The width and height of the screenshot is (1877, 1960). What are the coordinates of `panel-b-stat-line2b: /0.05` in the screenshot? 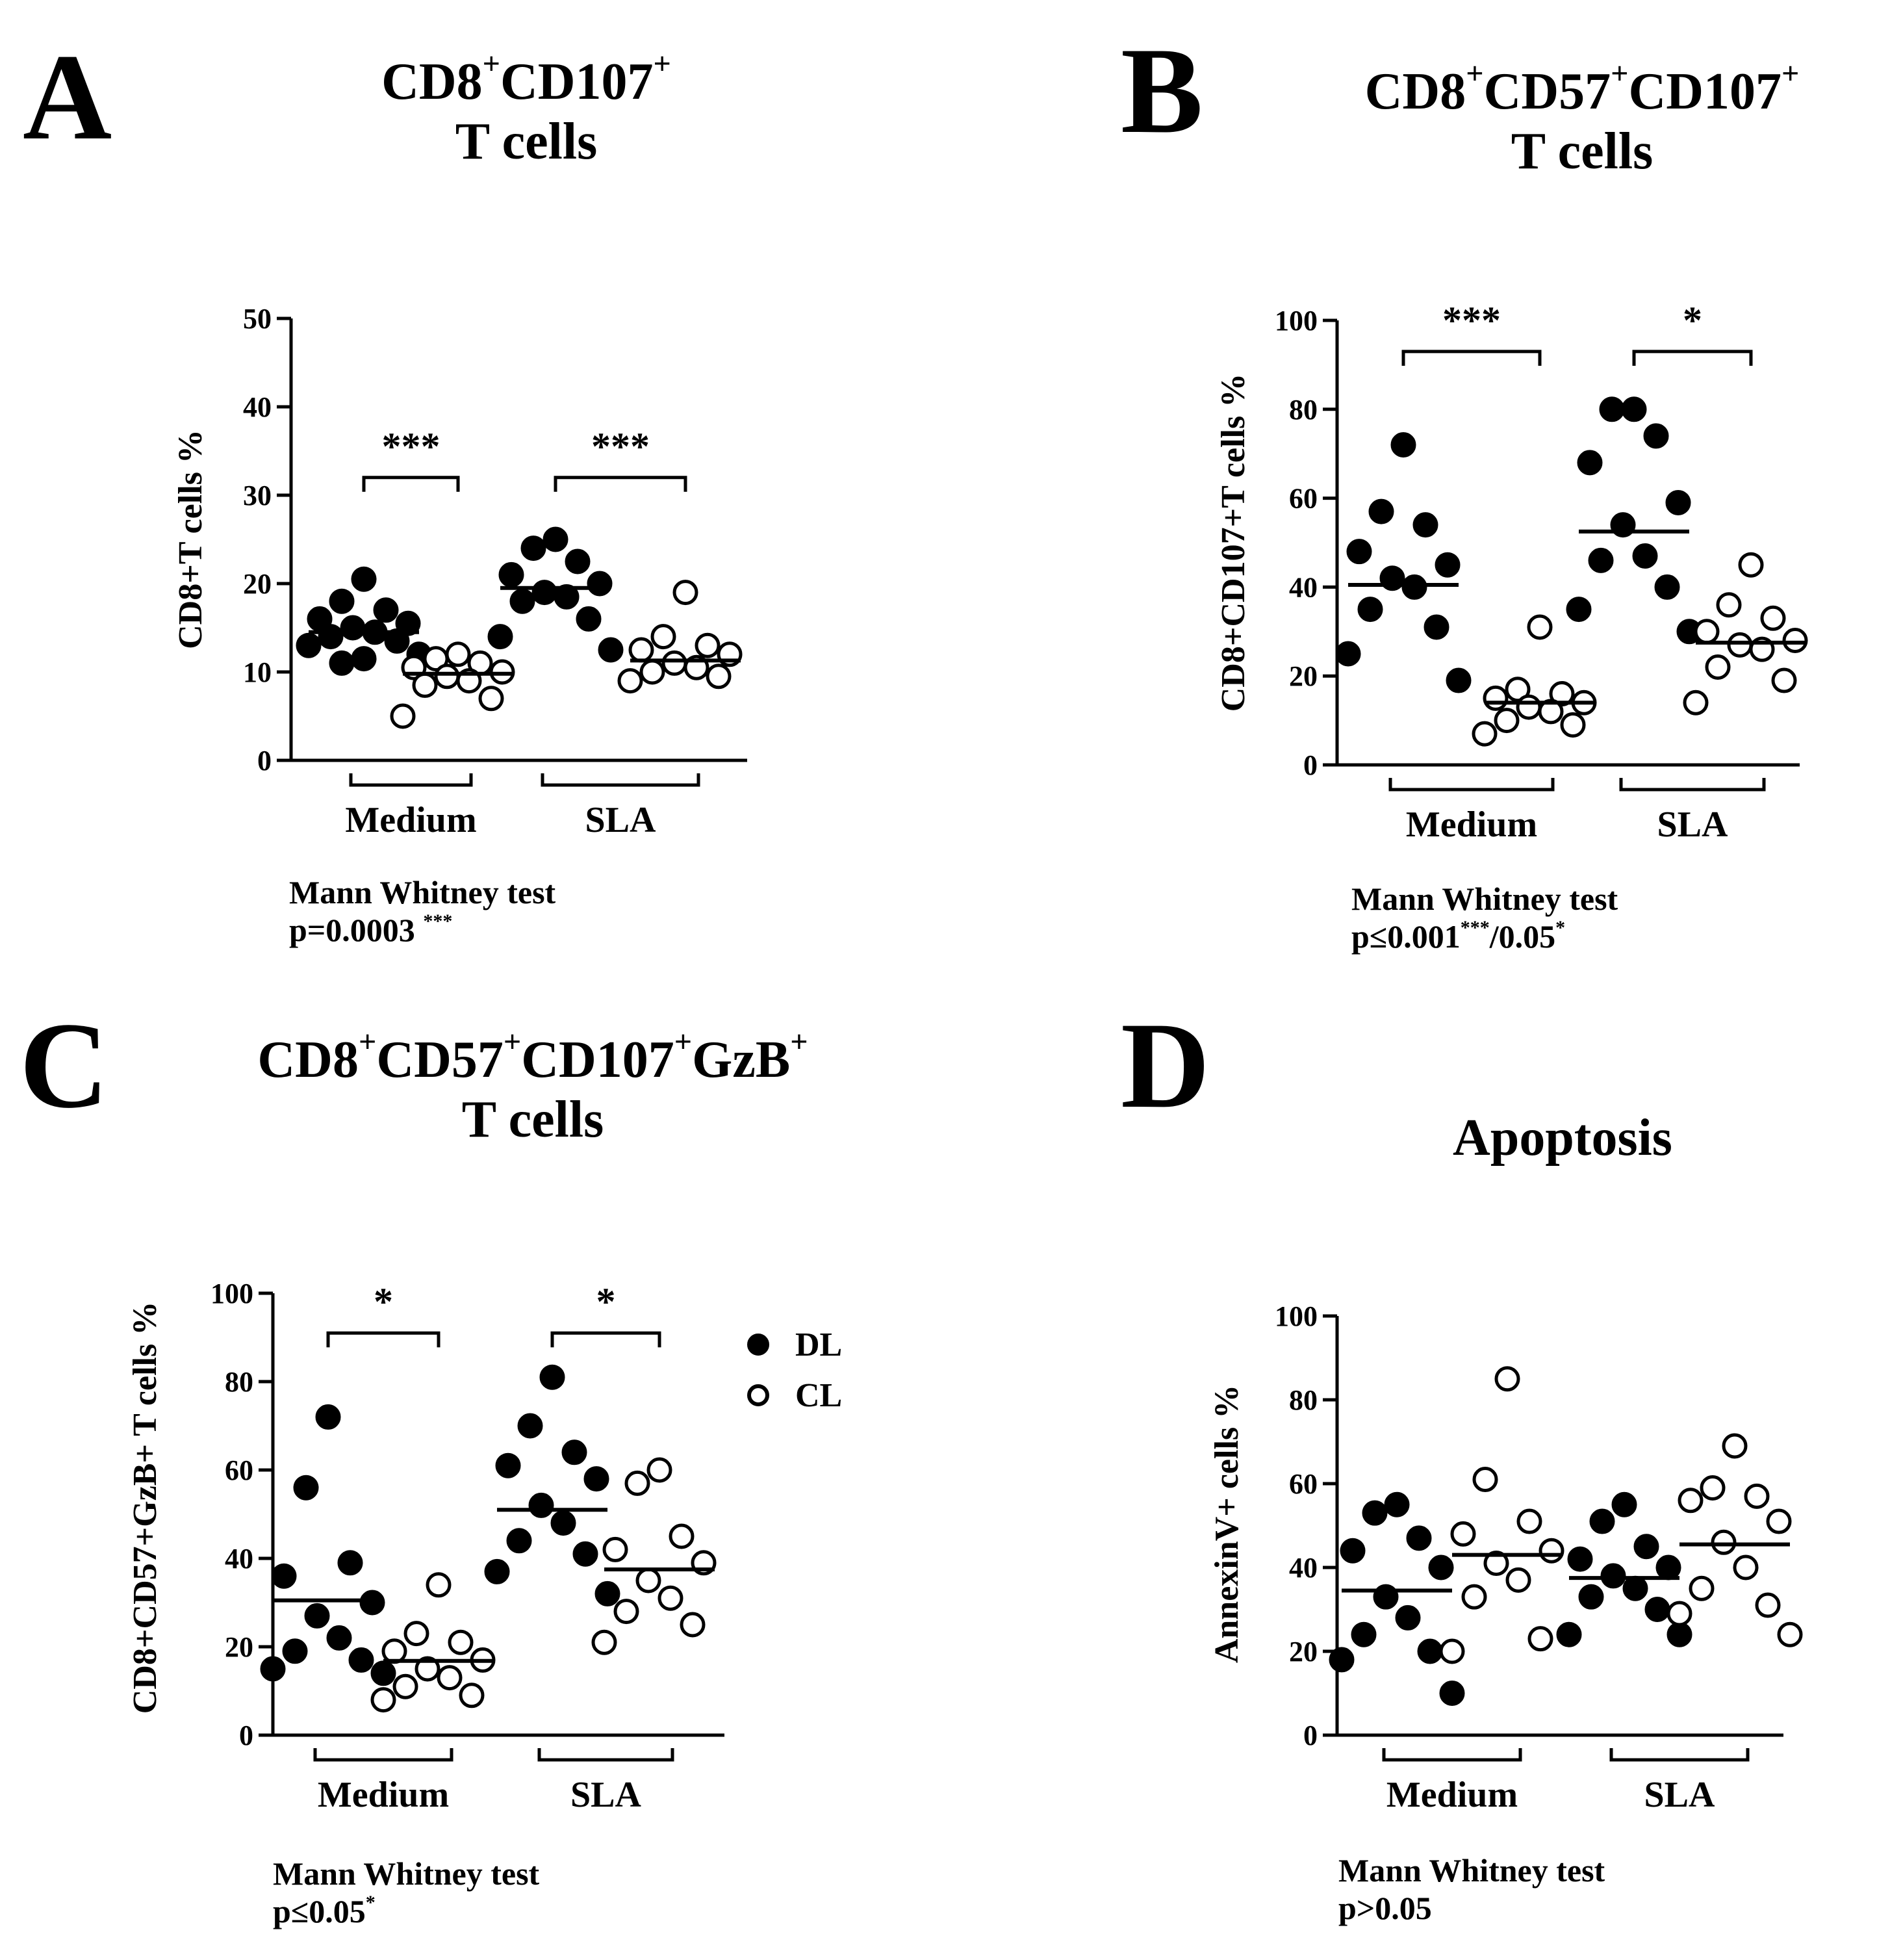 It's located at (1523, 936).